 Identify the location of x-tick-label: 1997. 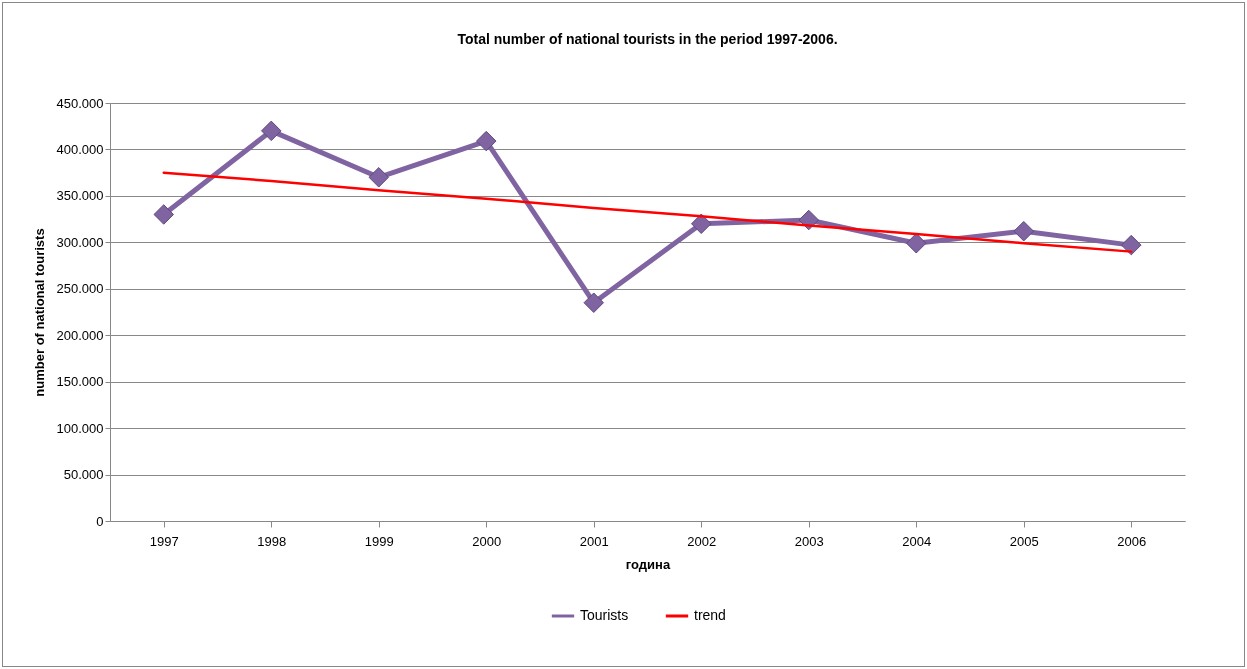
(164, 541).